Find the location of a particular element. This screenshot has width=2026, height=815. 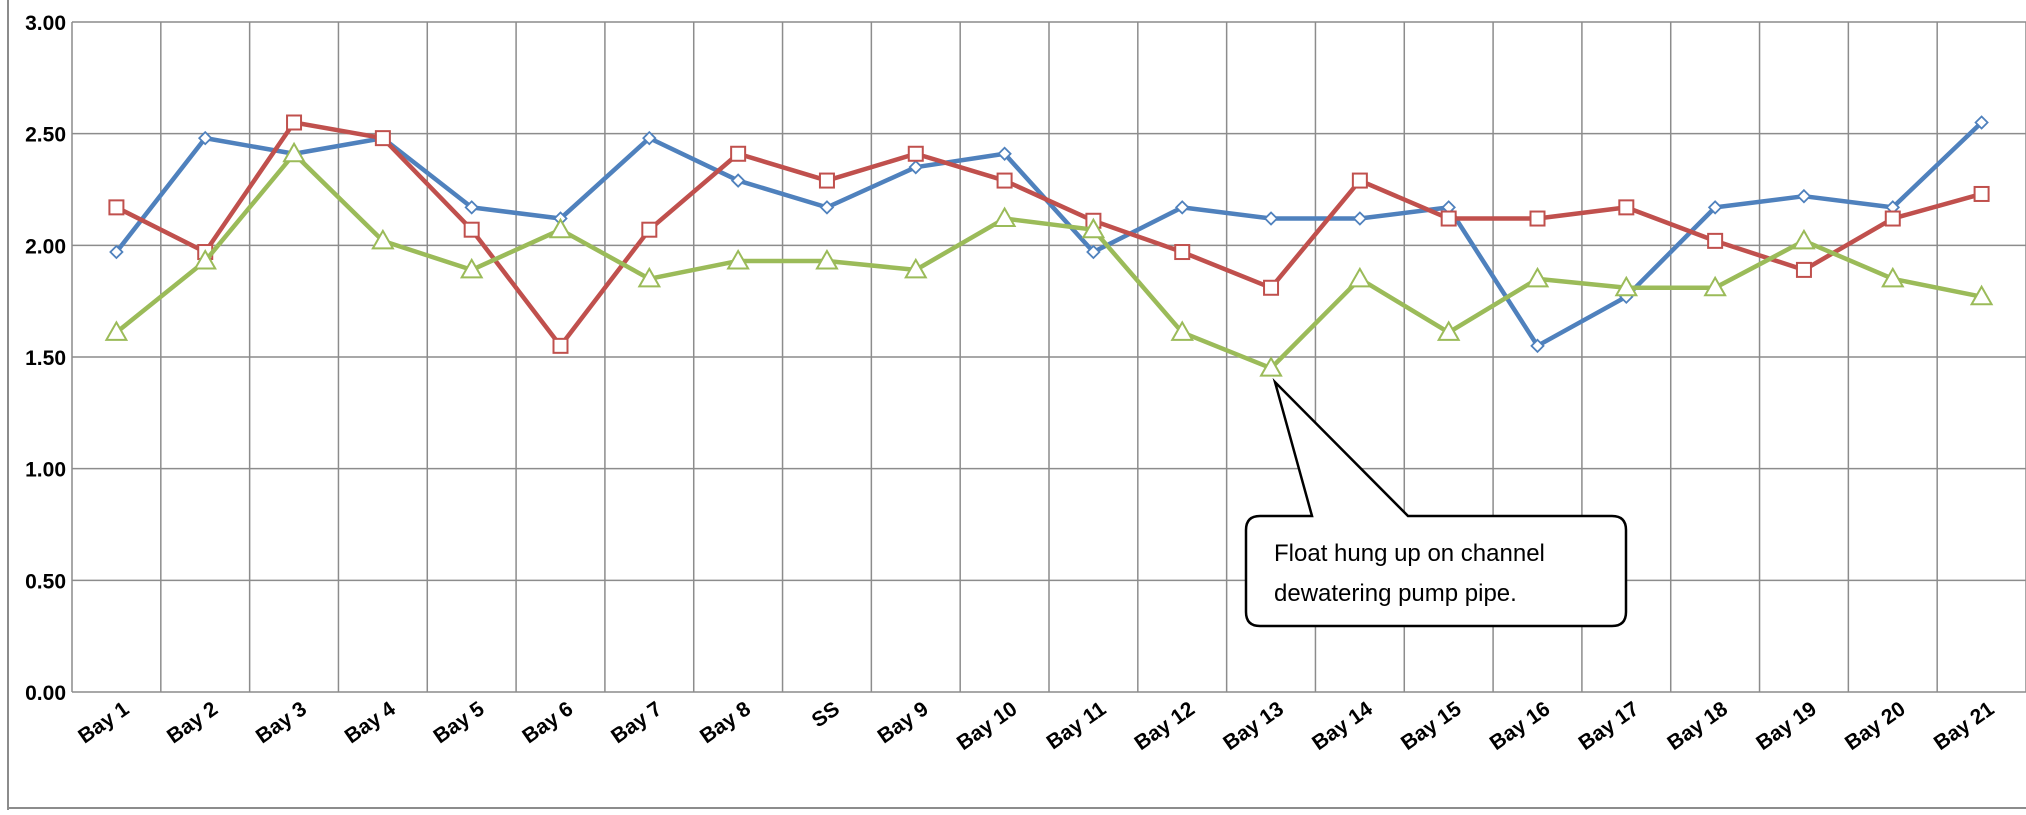

callout-bubble is located at coordinates (1436, 502).